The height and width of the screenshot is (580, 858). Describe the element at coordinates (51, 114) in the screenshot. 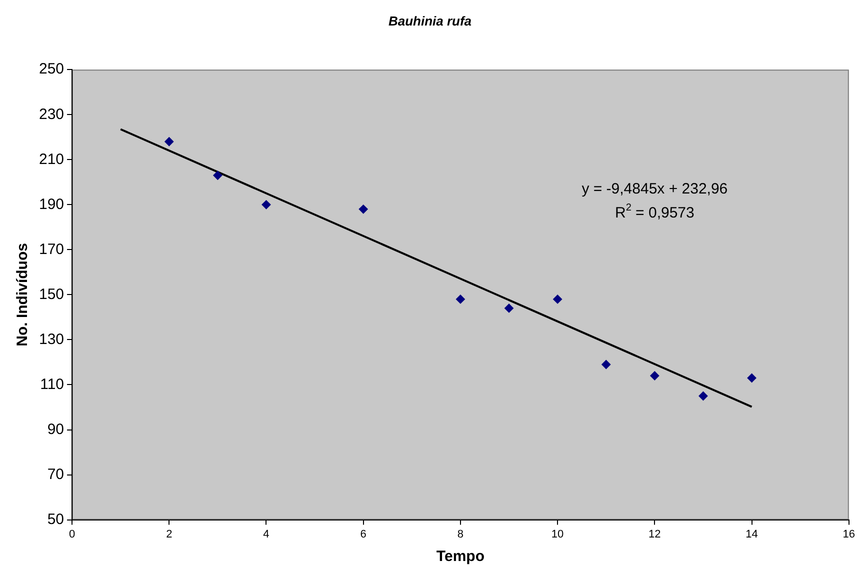

I see `y-tick-label: 230` at that location.